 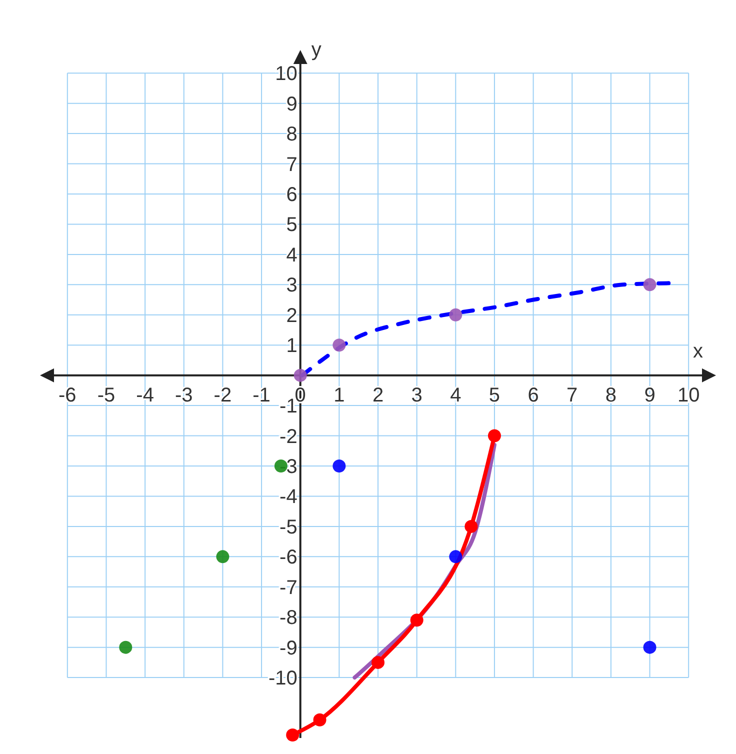 What do you see at coordinates (223, 395) in the screenshot?
I see `x-tick-label: -2` at bounding box center [223, 395].